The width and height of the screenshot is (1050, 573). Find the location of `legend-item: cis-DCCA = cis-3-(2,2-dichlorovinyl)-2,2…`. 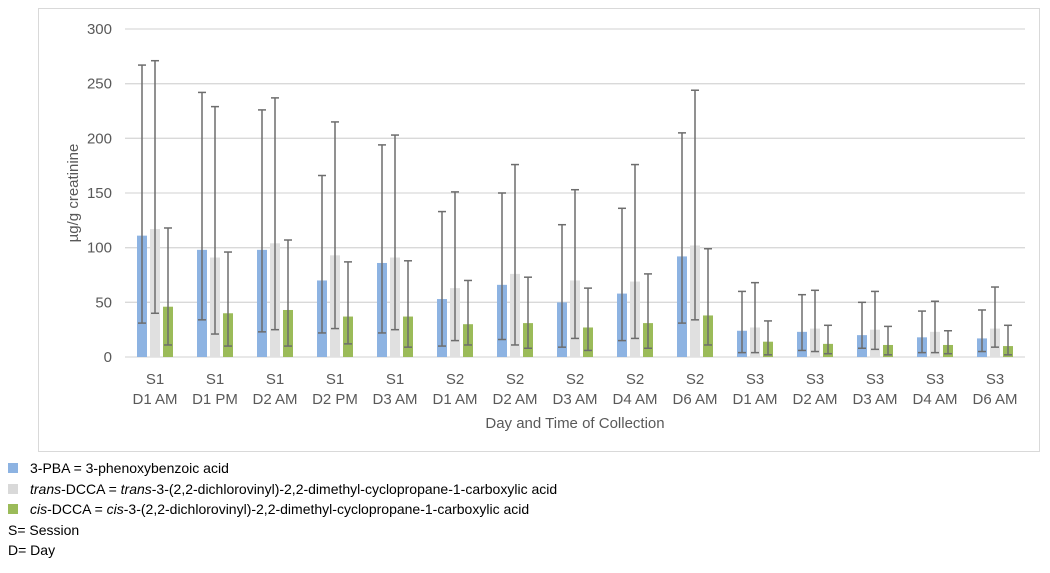

legend-item: cis-DCCA = cis-3-(2,2-dichlorovinyl)-2,2… is located at coordinates (282, 509).